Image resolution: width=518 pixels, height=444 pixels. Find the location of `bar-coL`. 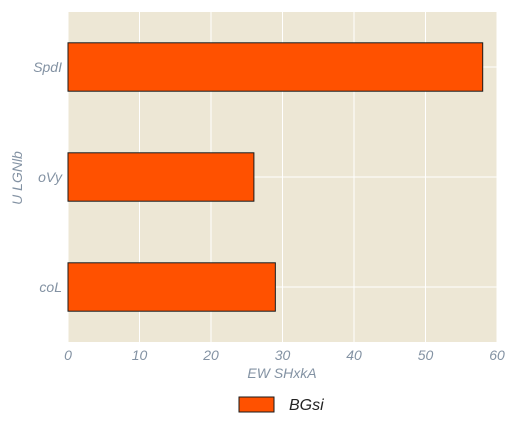

bar-coL is located at coordinates (171, 287).